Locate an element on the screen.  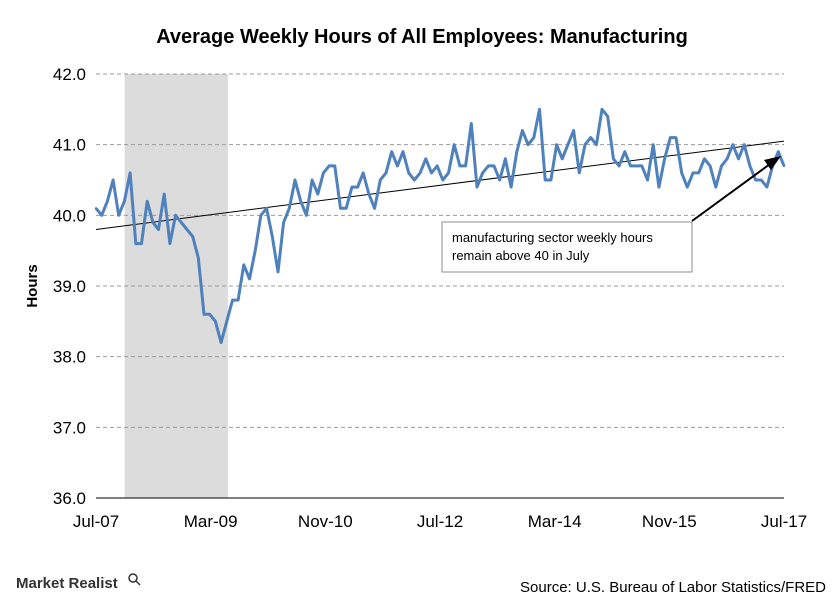
y-tick-label: 39.0 is located at coordinates (69, 286).